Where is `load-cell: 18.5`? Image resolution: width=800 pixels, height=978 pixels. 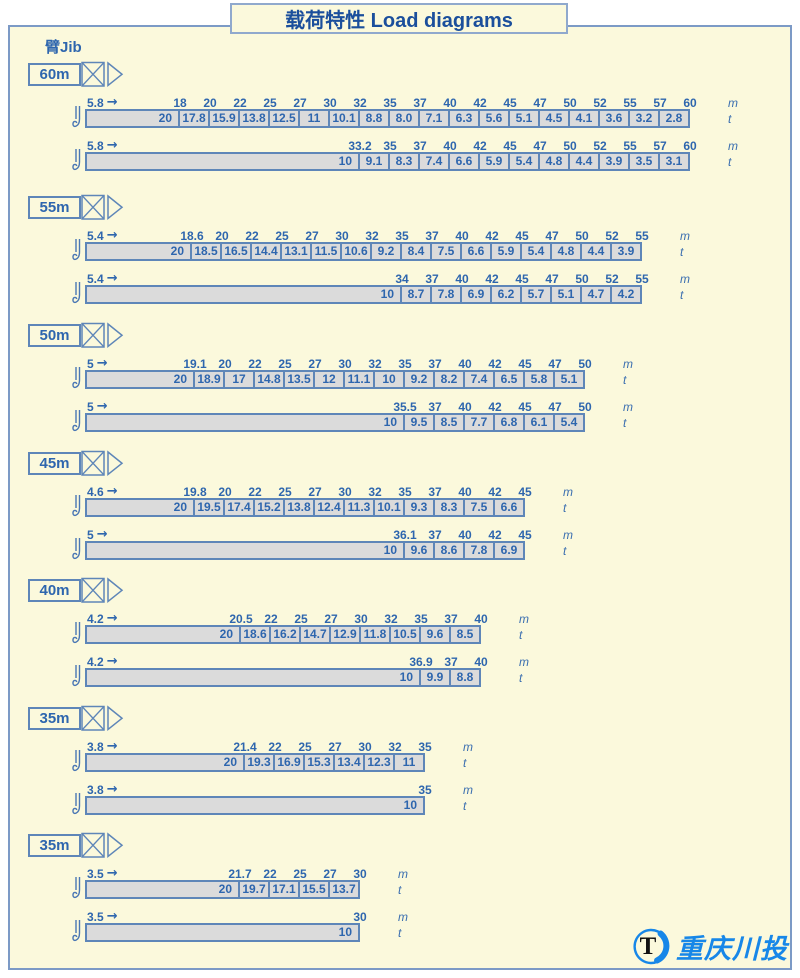 load-cell: 18.5 is located at coordinates (205, 251).